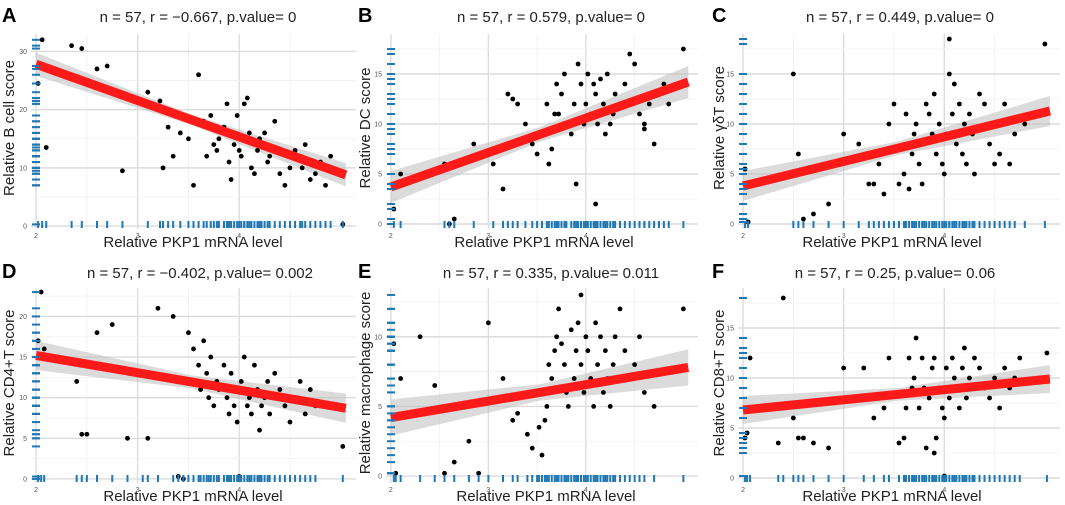 The width and height of the screenshot is (1065, 505). Describe the element at coordinates (23, 52) in the screenshot. I see `y-tick-label: 30` at that location.